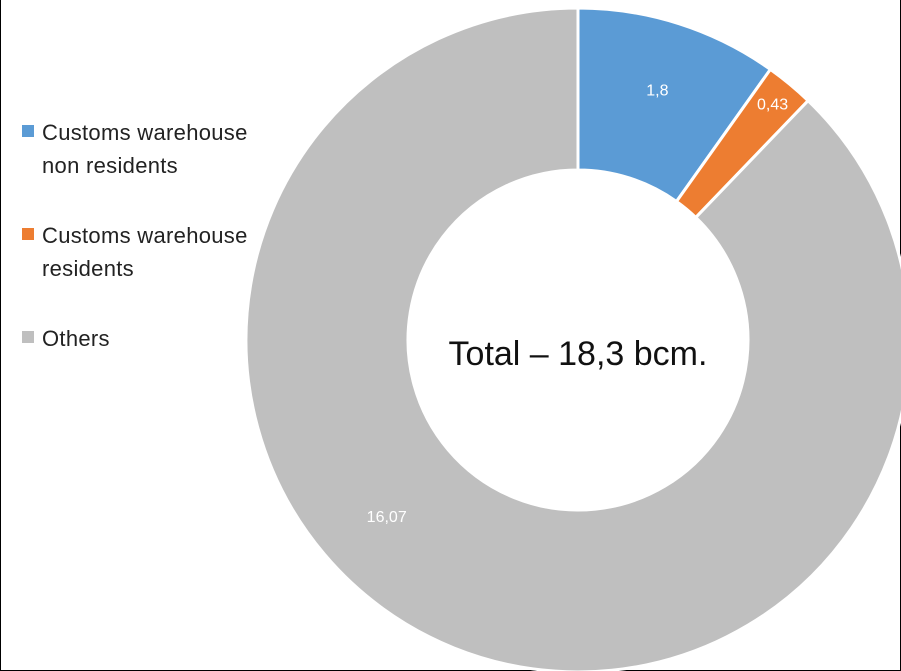 Image resolution: width=901 pixels, height=671 pixels. I want to click on legend-label: Customs warehouse residents, so click(145, 252).